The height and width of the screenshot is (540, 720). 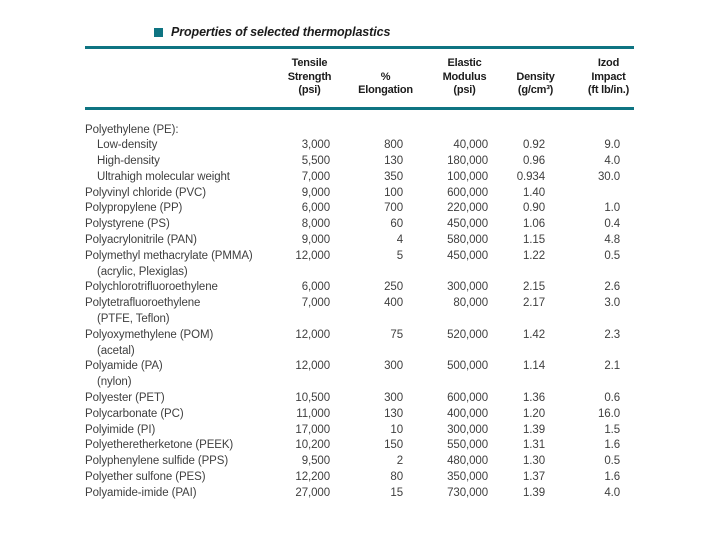 I want to click on density-value: 1.39, so click(x=534, y=492).